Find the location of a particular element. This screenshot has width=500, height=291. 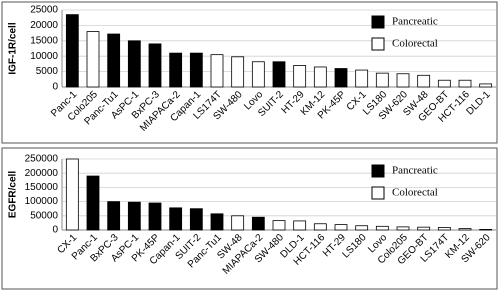

y-tick-label: 150000 is located at coordinates (42, 187).